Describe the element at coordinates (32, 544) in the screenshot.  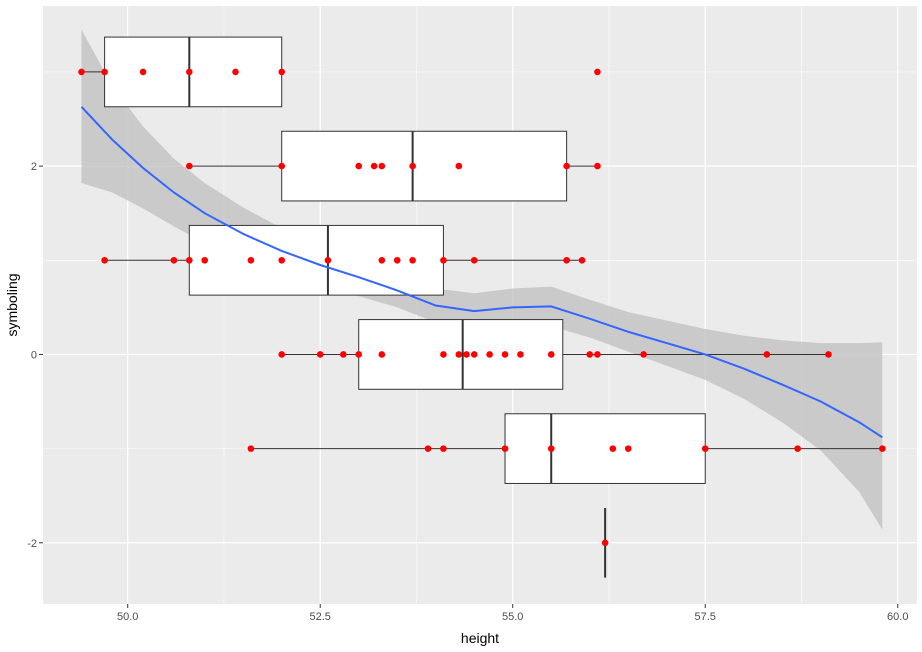
I see `y-tick-label: -2` at that location.